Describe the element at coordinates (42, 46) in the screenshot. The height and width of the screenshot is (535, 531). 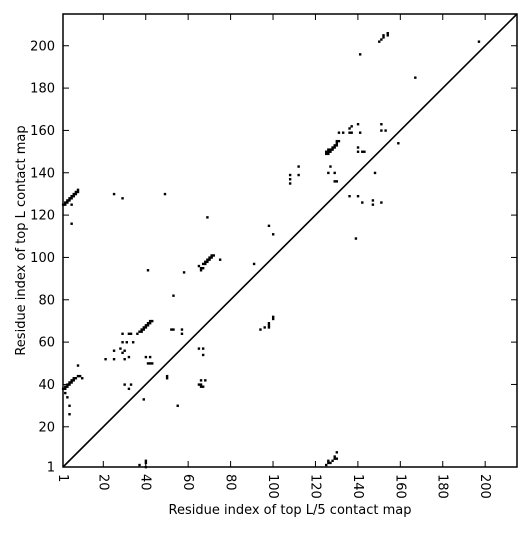
I see `y-tick-label: 200` at that location.